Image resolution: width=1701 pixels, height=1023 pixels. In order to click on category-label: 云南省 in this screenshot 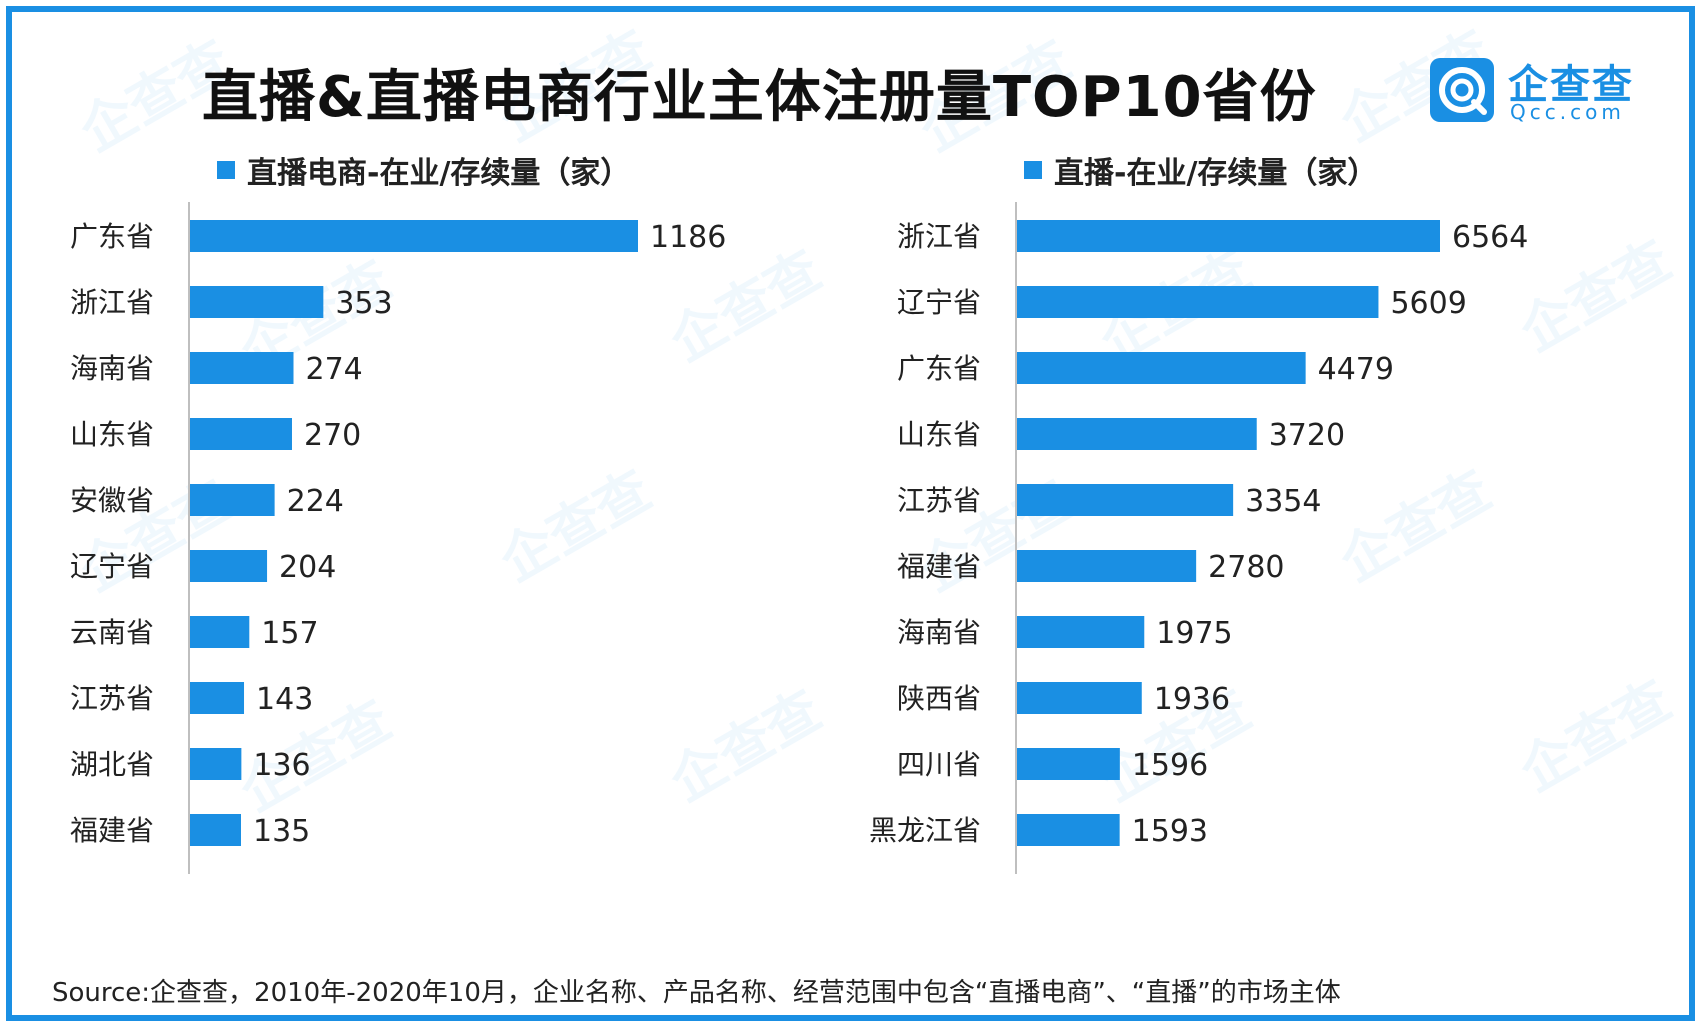, I will do `click(112, 632)`.